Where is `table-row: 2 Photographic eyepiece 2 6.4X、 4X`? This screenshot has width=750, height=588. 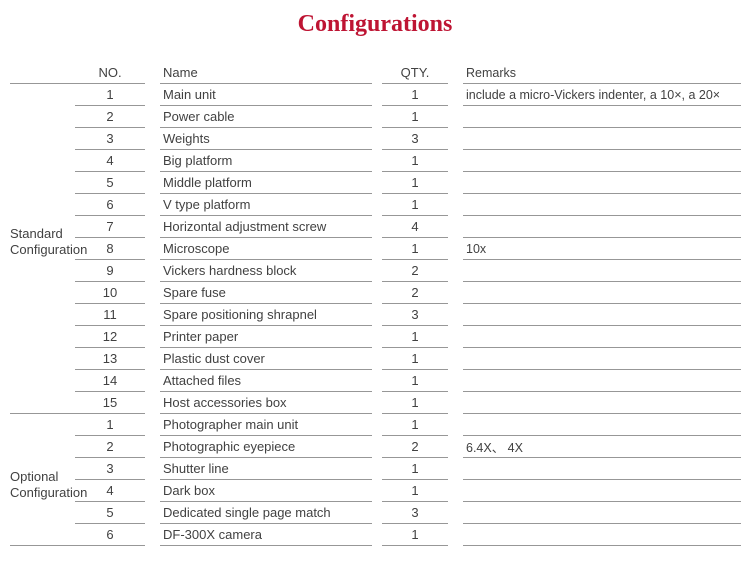 table-row: 2 Photographic eyepiece 2 6.4X、 4X is located at coordinates (375, 447).